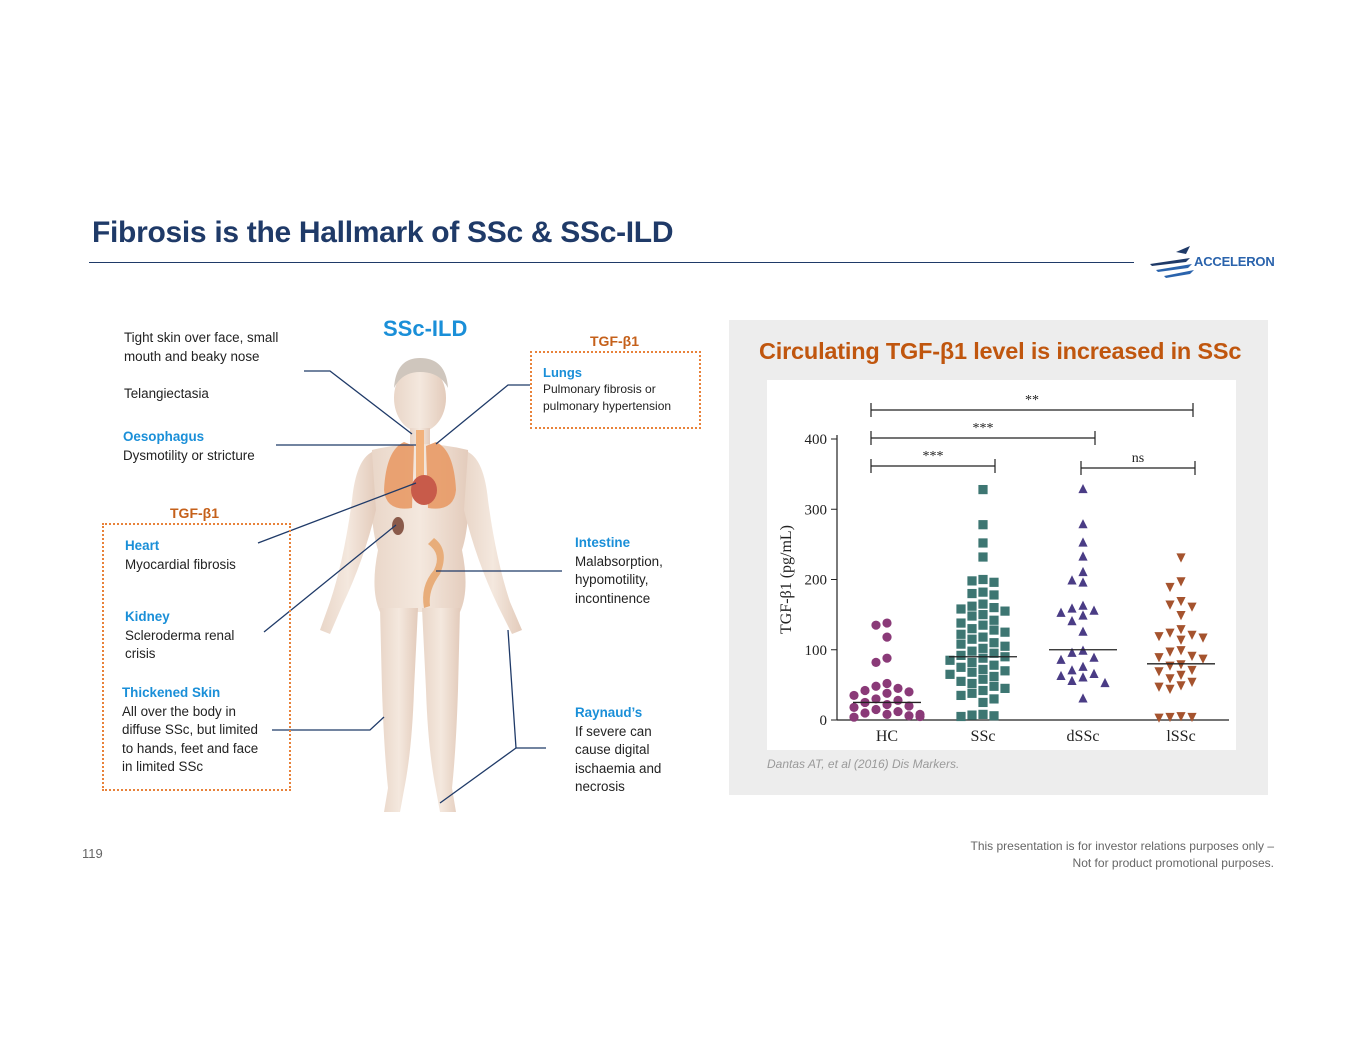 This screenshot has height=1055, width=1365. What do you see at coordinates (611, 262) in the screenshot?
I see `title-divider` at bounding box center [611, 262].